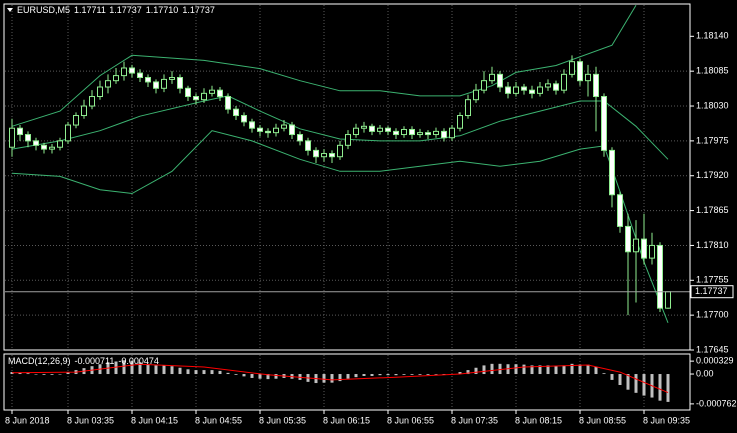 The image size is (737, 433). What do you see at coordinates (10, 10) in the screenshot?
I see `menu-arrow` at bounding box center [10, 10].